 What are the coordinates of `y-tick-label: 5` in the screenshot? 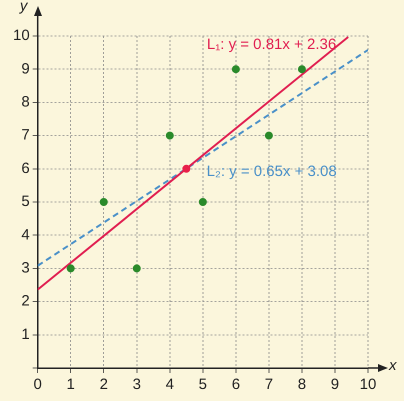 It's located at (25, 201).